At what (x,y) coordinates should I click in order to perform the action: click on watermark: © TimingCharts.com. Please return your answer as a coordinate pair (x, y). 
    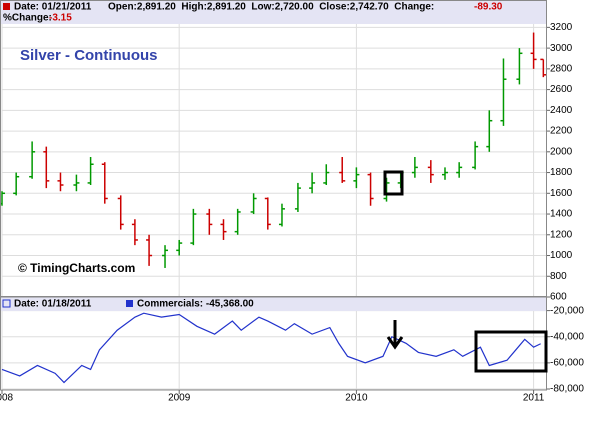
    Looking at the image, I should click on (76, 268).